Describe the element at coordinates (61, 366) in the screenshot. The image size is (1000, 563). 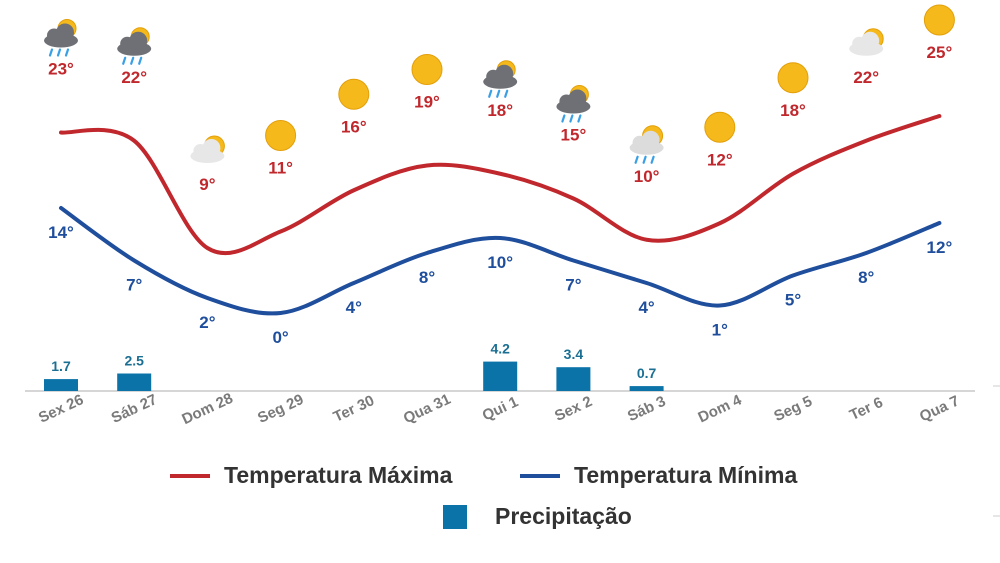
I see `precip-label-0: 1.7` at that location.